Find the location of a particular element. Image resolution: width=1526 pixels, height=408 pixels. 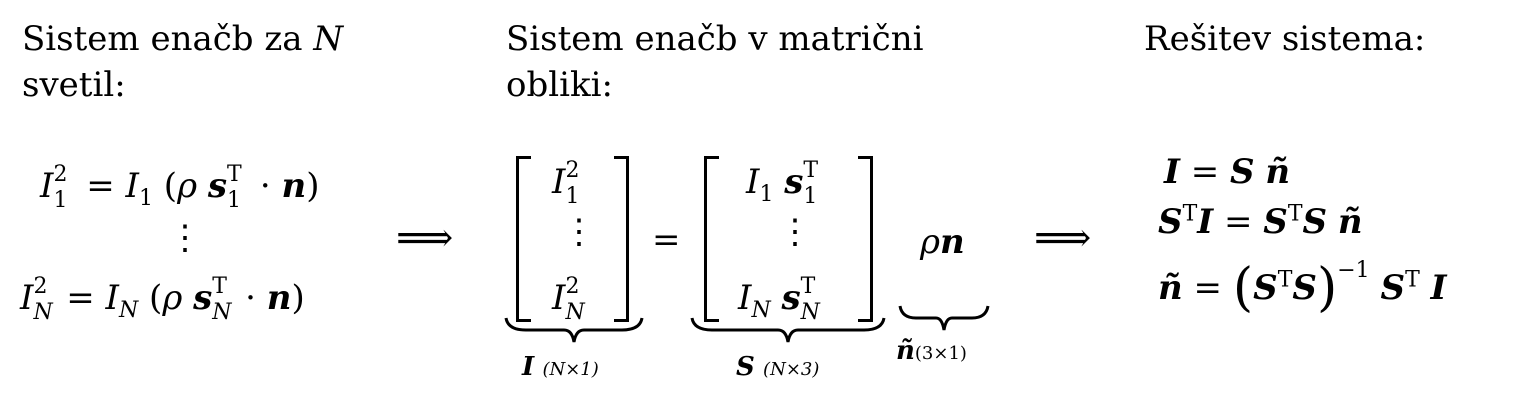

heading-column-3-line-1: Rešitev sistema: is located at coordinates (1285, 39).